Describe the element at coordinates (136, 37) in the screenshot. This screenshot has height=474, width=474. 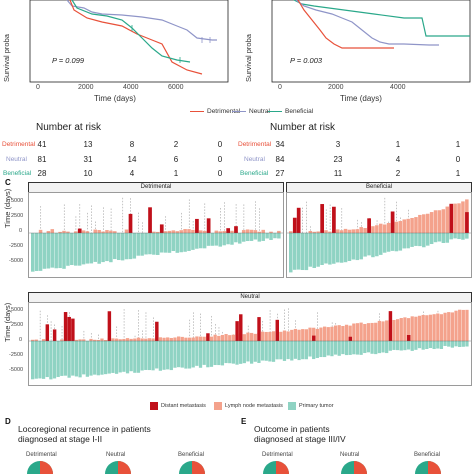
I see `km-left-curve-detrimental` at that location.